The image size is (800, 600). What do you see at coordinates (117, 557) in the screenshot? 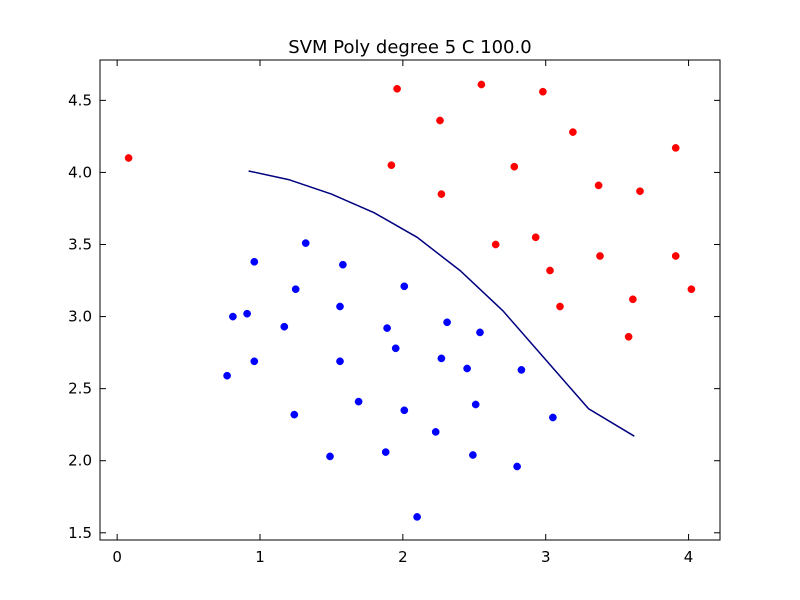
I see `x-tick-label: 0` at bounding box center [117, 557].